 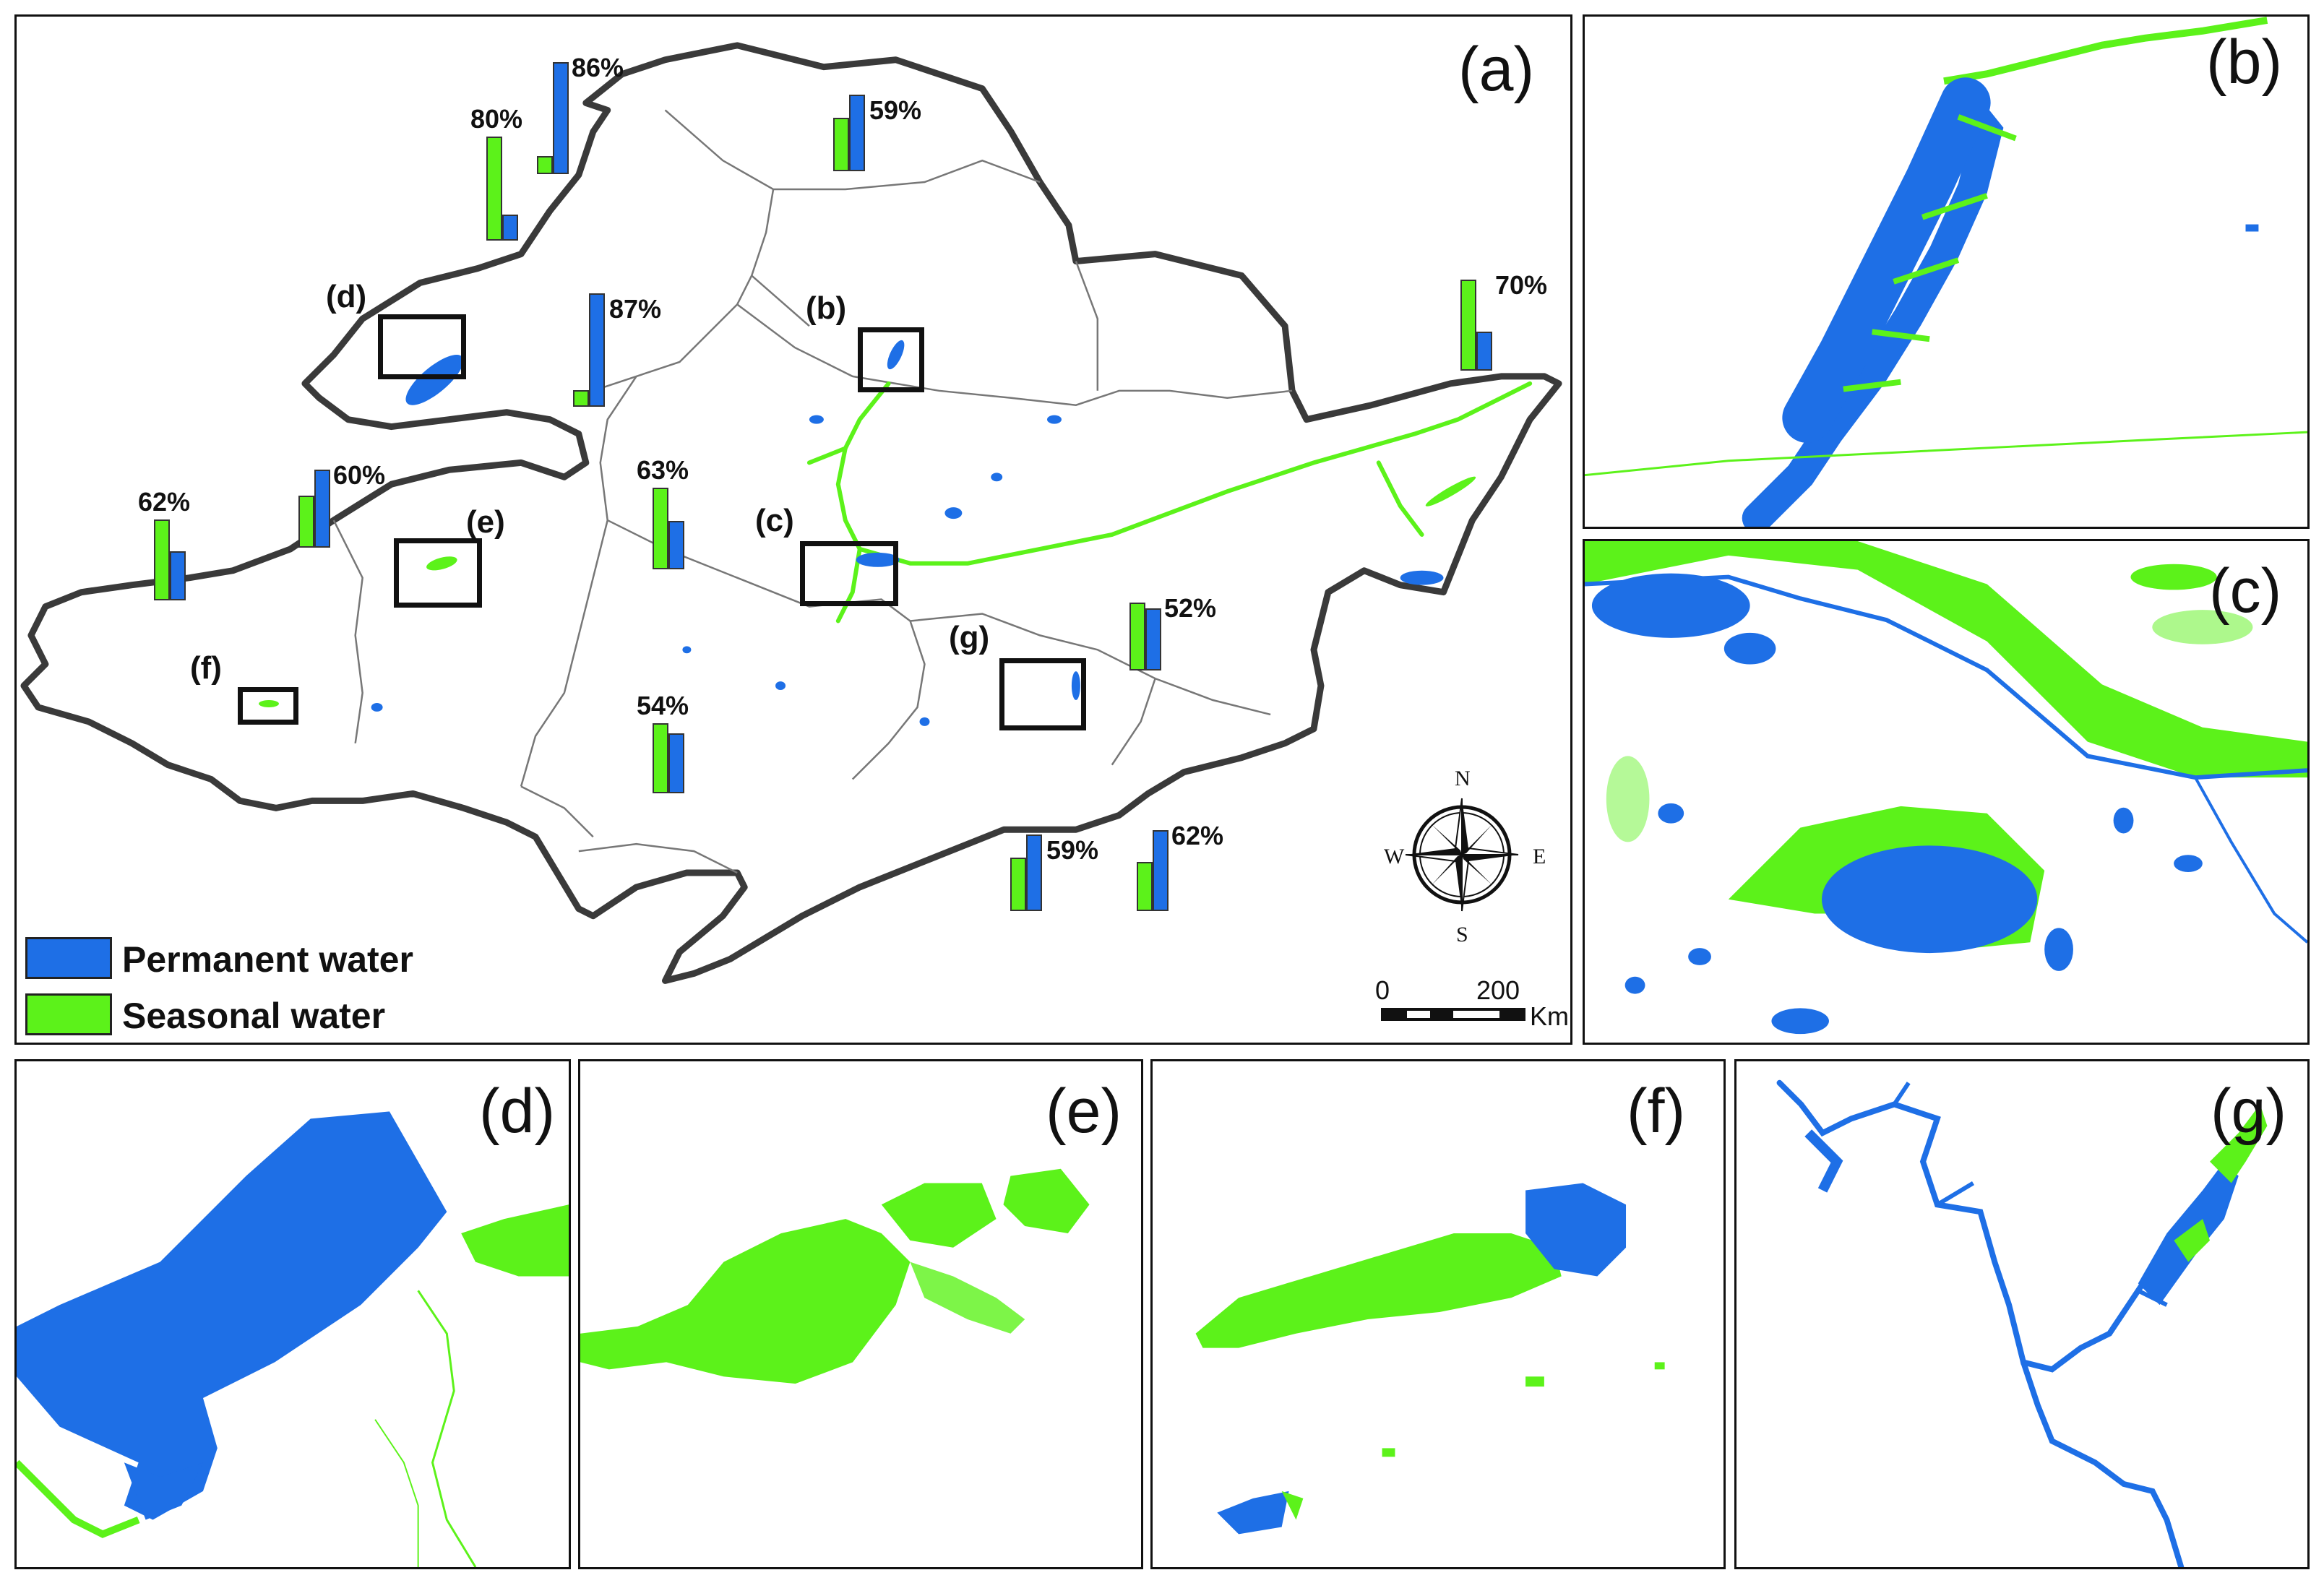 What do you see at coordinates (835, 1276) in the screenshot?
I see `panel-e-water-map` at bounding box center [835, 1276].